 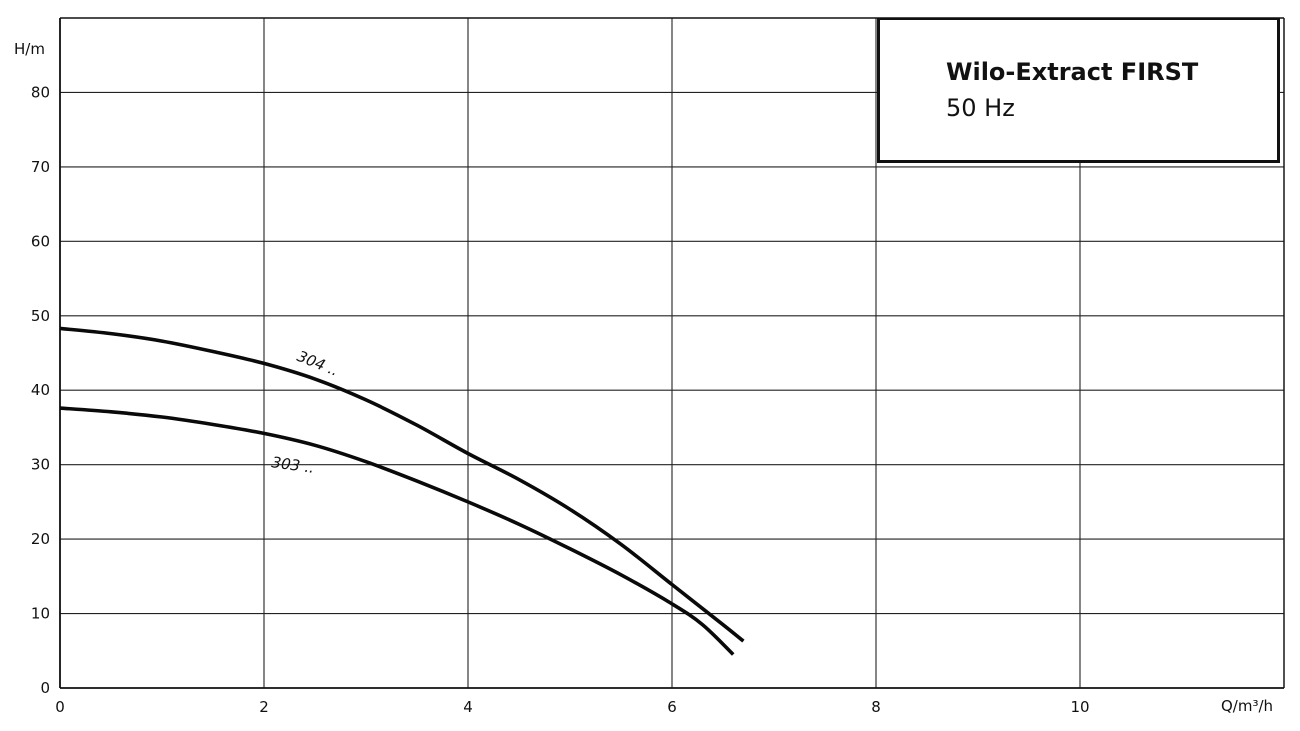 What do you see at coordinates (572, 707) in the screenshot?
I see `x-tick-labels: 0 2 4 6 8 10` at bounding box center [572, 707].